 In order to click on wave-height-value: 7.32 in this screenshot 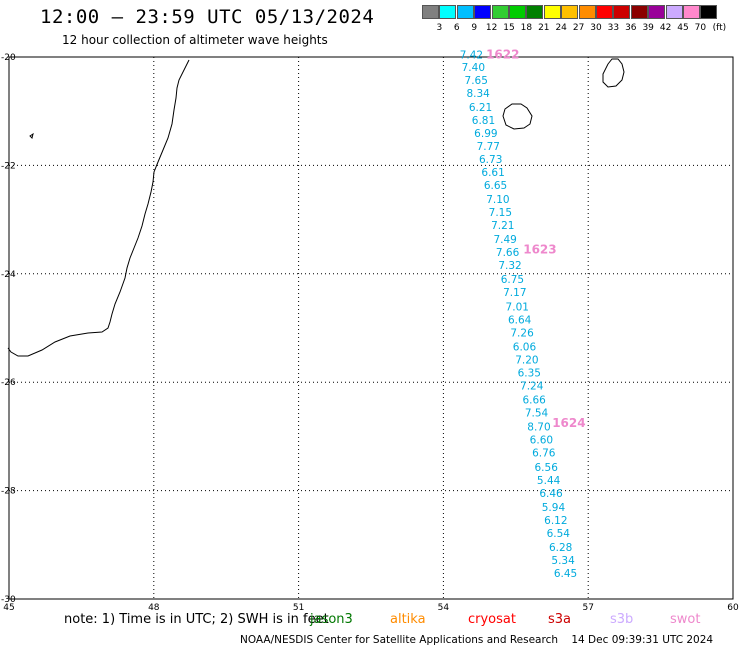, I will do `click(509, 266)`.